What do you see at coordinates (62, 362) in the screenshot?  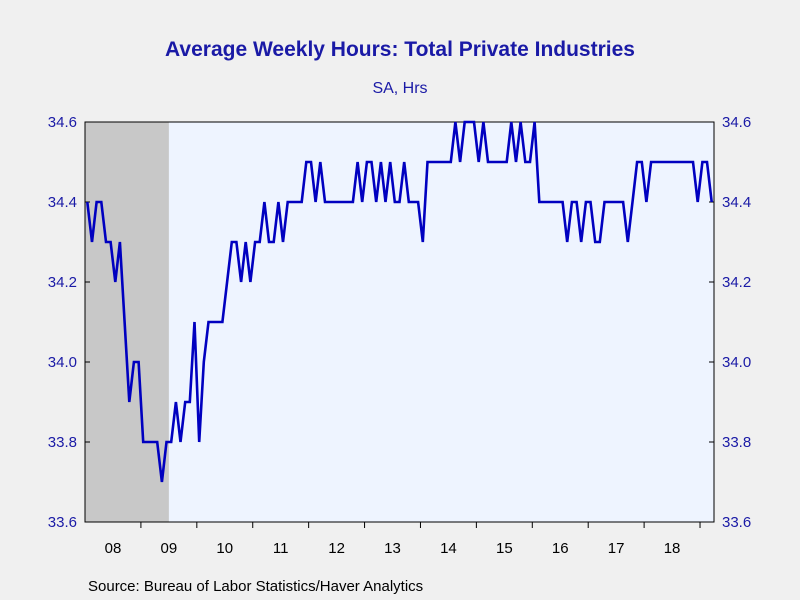 I see `y-tick-label-left: 34.0` at bounding box center [62, 362].